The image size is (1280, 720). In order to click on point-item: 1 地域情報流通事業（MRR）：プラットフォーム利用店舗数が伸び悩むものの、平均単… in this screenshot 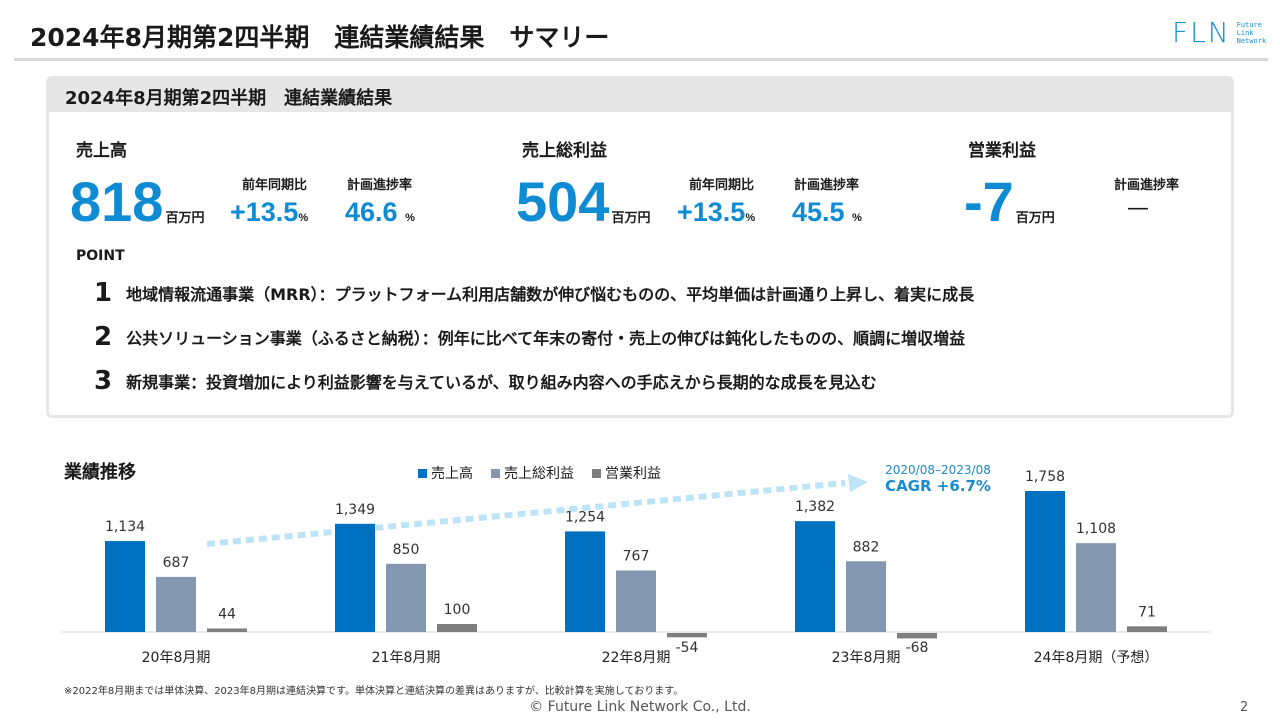, I will do `click(534, 293)`.